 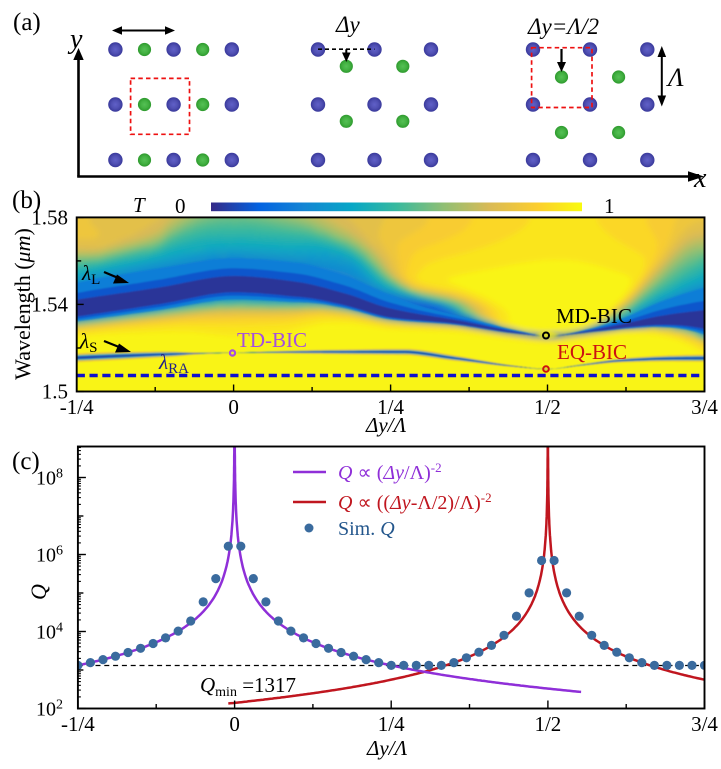 What do you see at coordinates (347, 24) in the screenshot?
I see `svg-text: Δy` at bounding box center [347, 24].